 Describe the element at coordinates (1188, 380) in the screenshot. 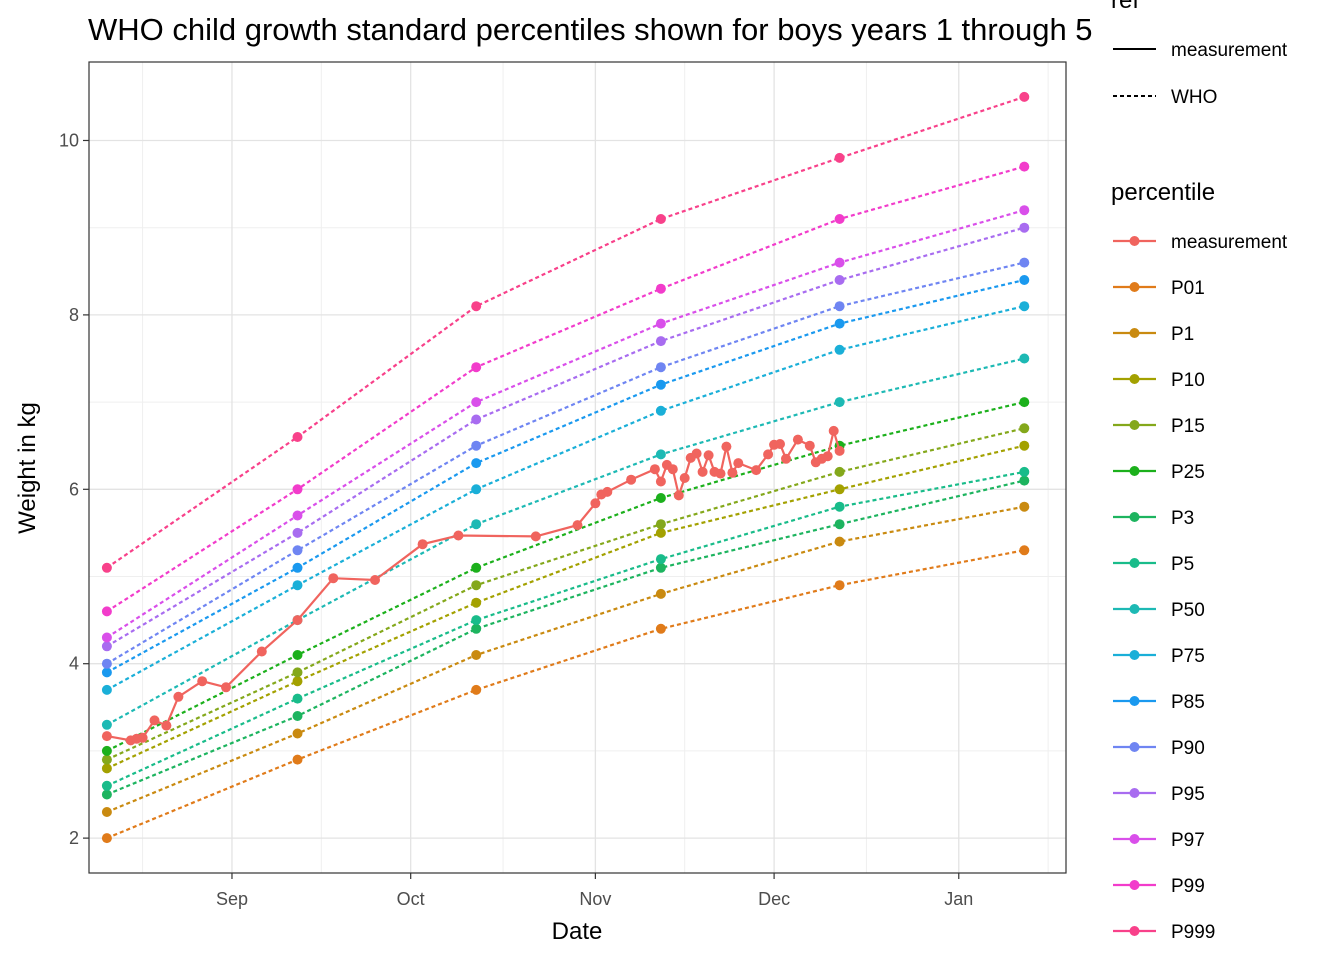

I see `legend-label-P10: P10` at that location.